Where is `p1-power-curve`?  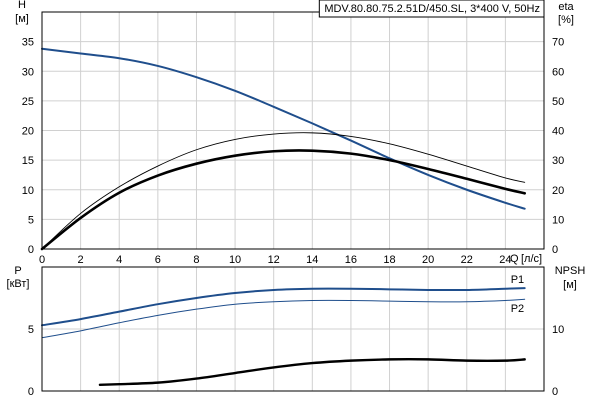
p1-power-curve is located at coordinates (283, 307).